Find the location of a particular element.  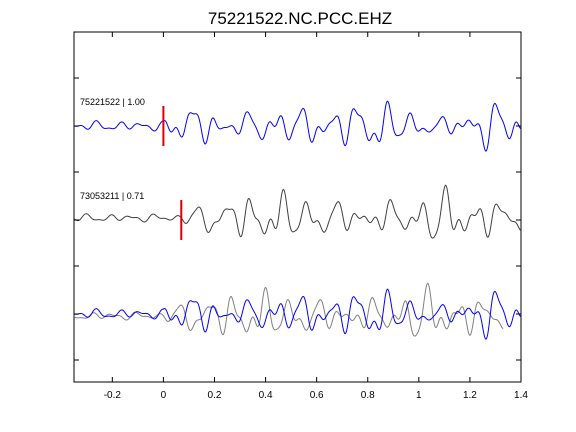

x-tick-label: 0.2 is located at coordinates (215, 395).